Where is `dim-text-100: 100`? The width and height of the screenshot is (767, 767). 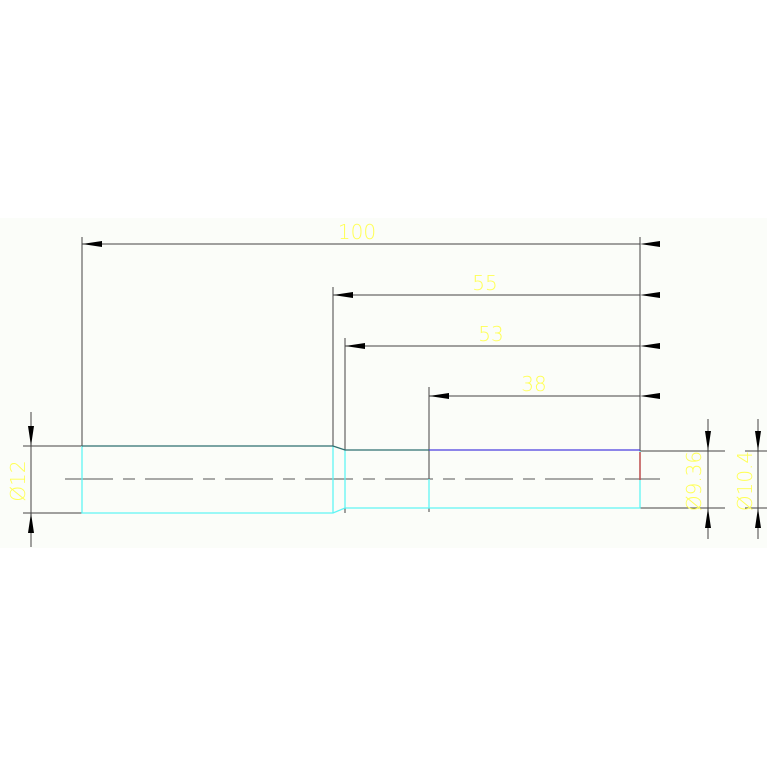 dim-text-100: 100 is located at coordinates (357, 232).